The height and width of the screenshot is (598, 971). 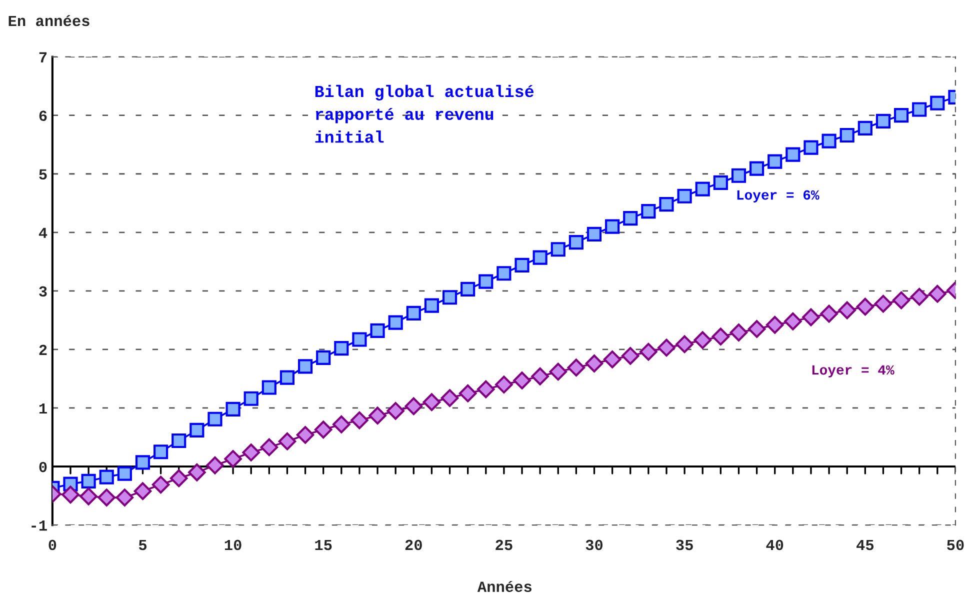 What do you see at coordinates (424, 113) in the screenshot?
I see `annotation: Bilan global actualisé rapporté au revenu initial` at bounding box center [424, 113].